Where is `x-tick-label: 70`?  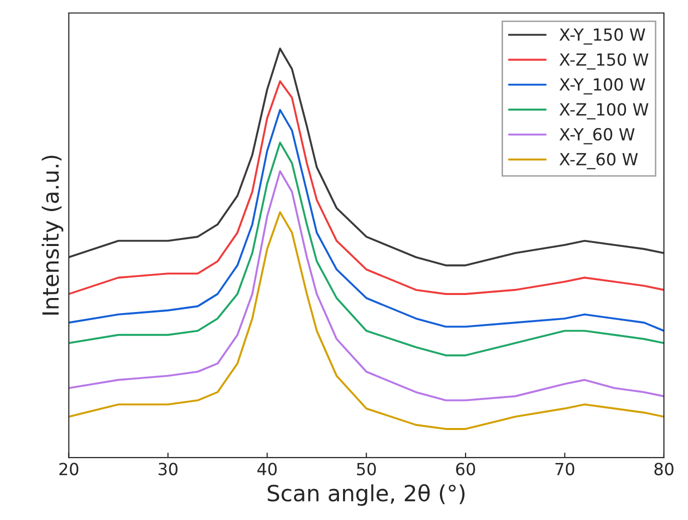 x-tick-label: 70 is located at coordinates (564, 469).